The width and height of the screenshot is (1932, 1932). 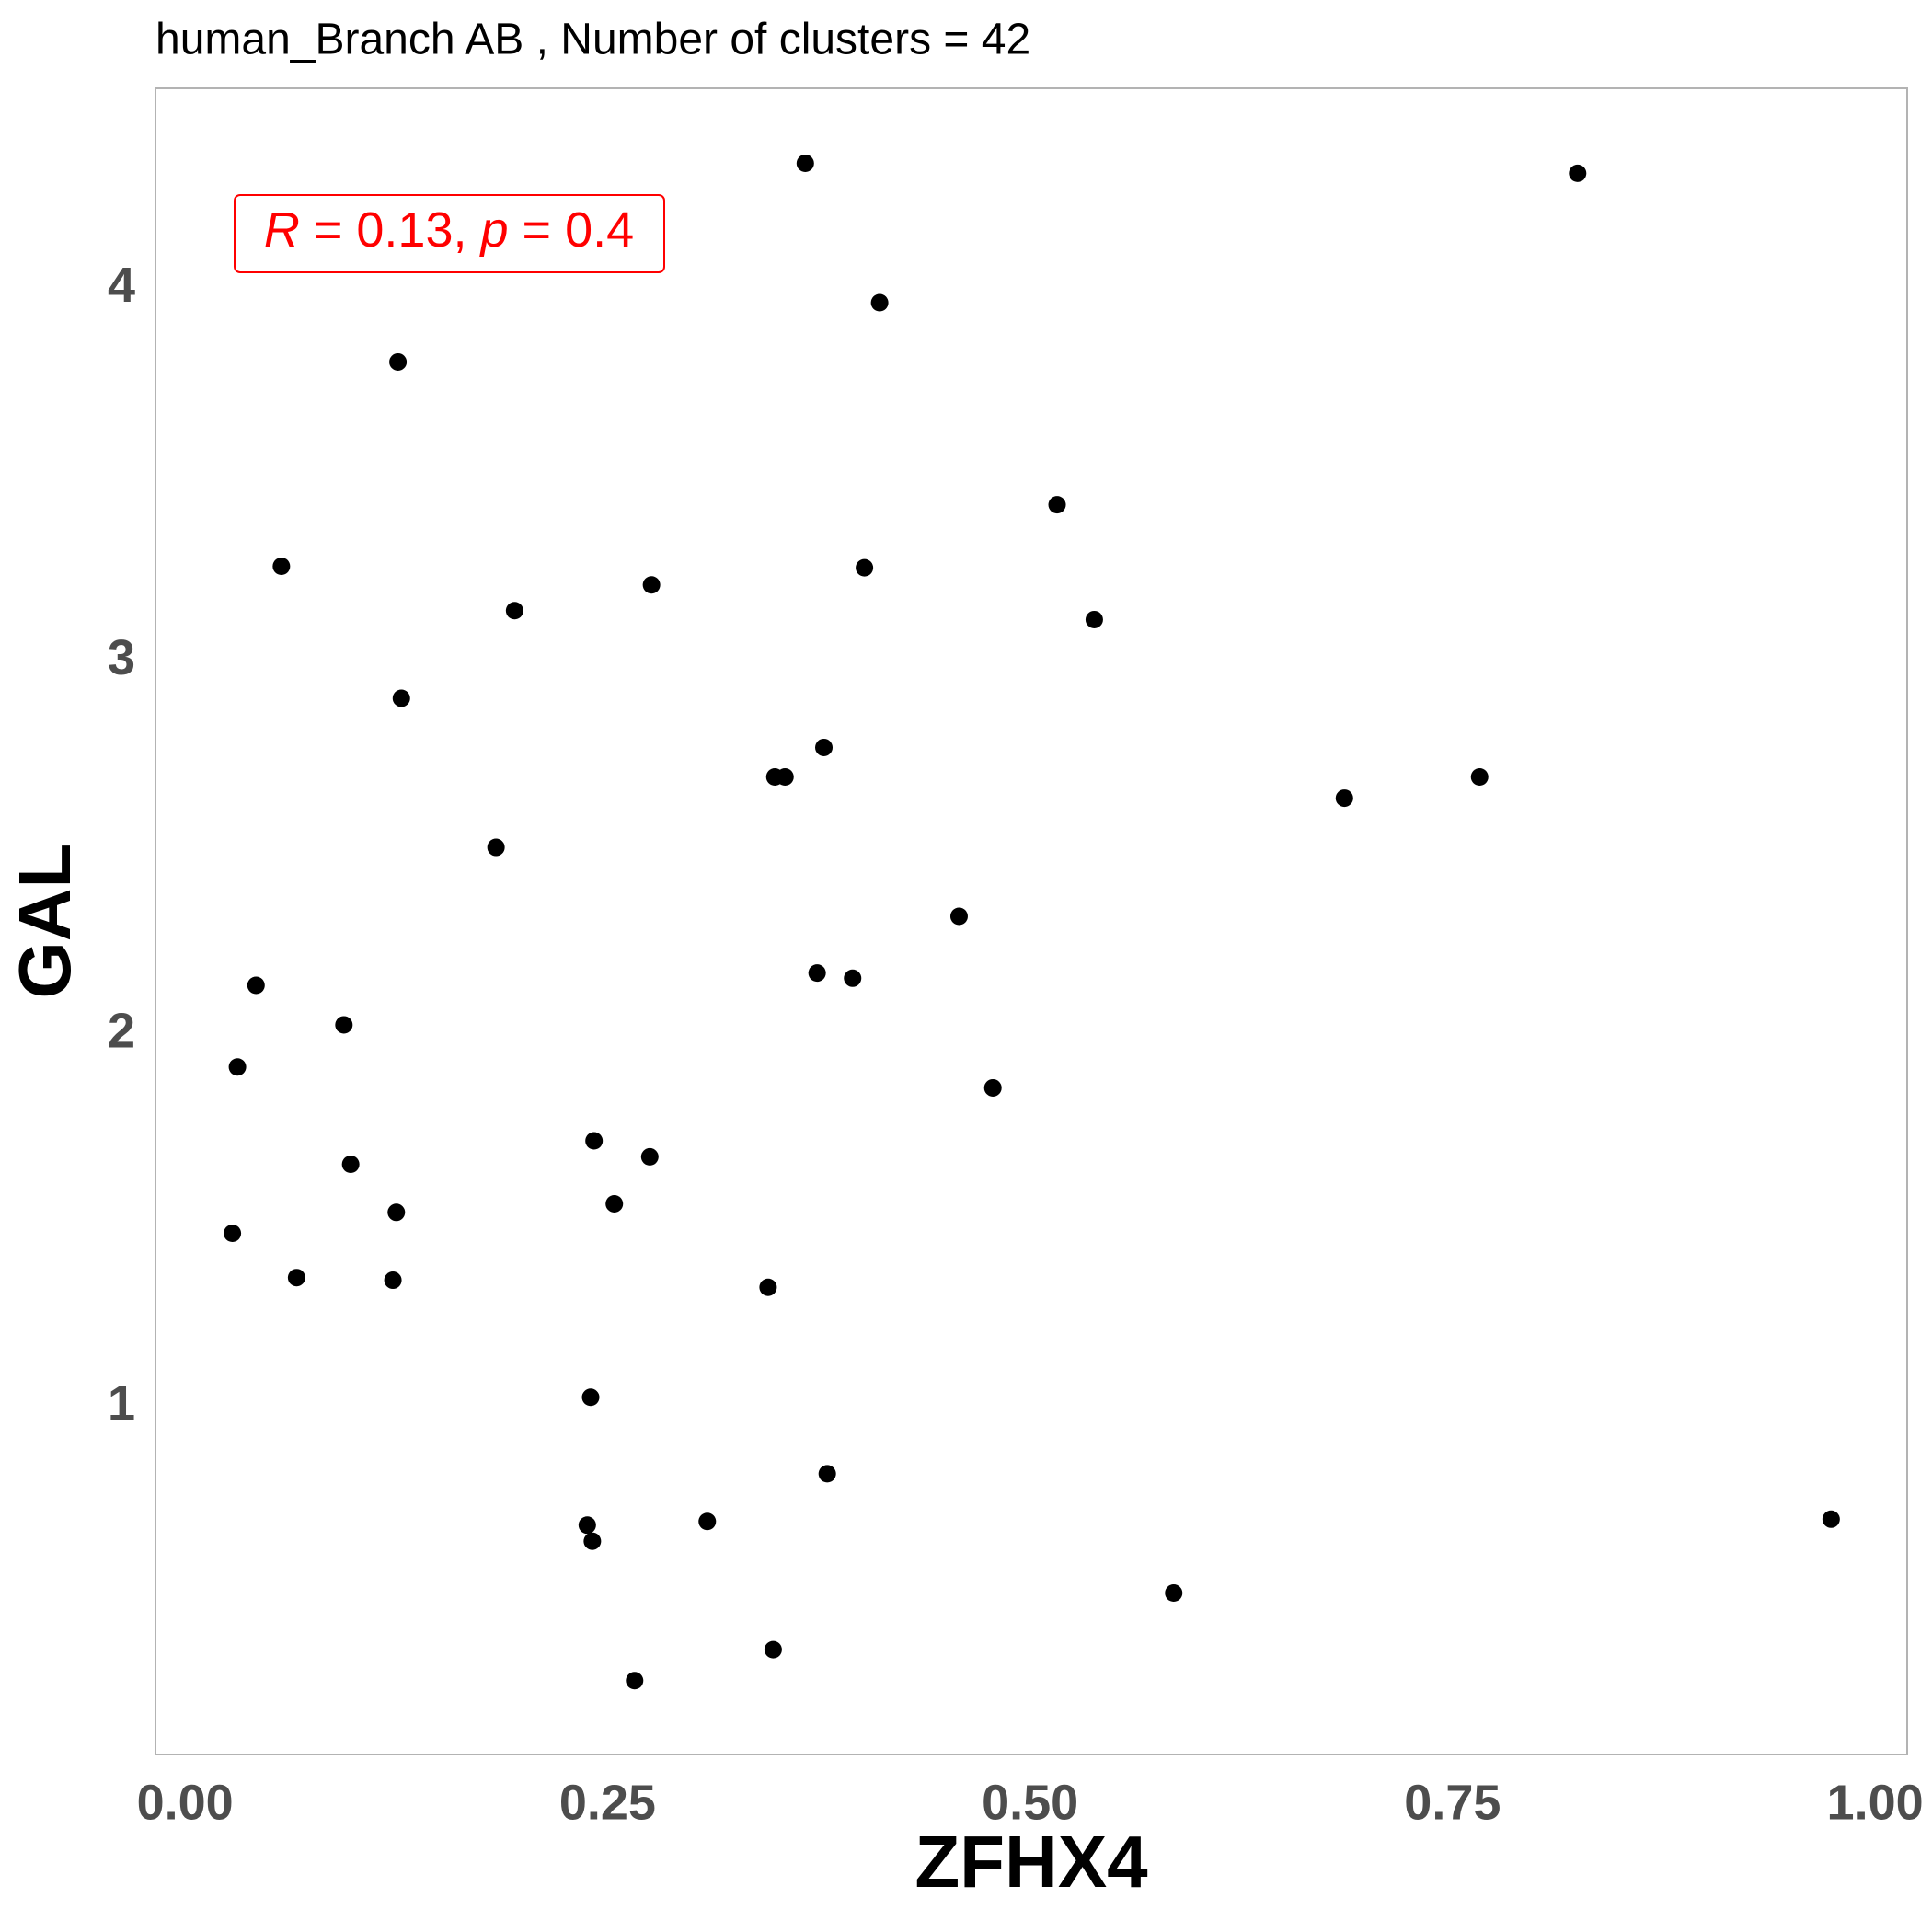 What do you see at coordinates (494, 230) in the screenshot?
I see `annotation-part: p` at bounding box center [494, 230].